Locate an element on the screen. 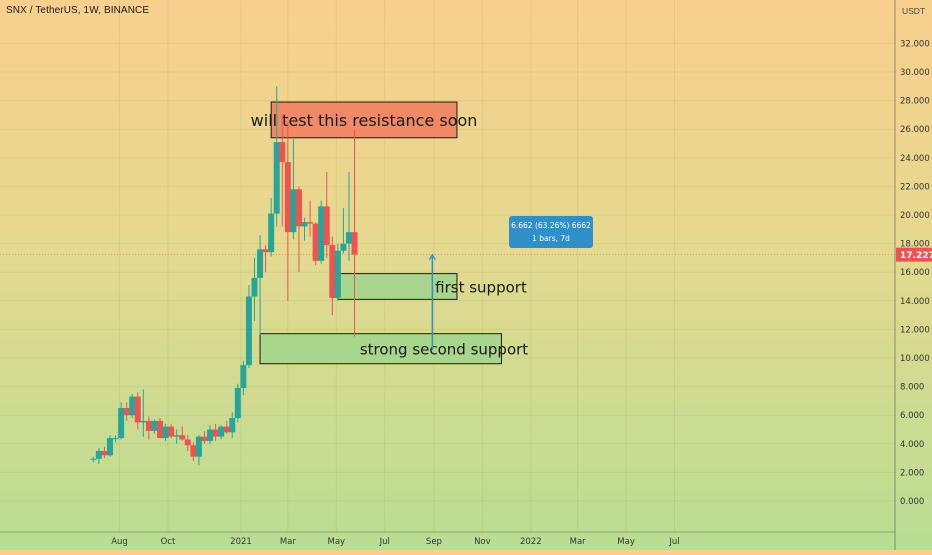 The image size is (932, 555). y-tick-label: 2.000 is located at coordinates (912, 473).